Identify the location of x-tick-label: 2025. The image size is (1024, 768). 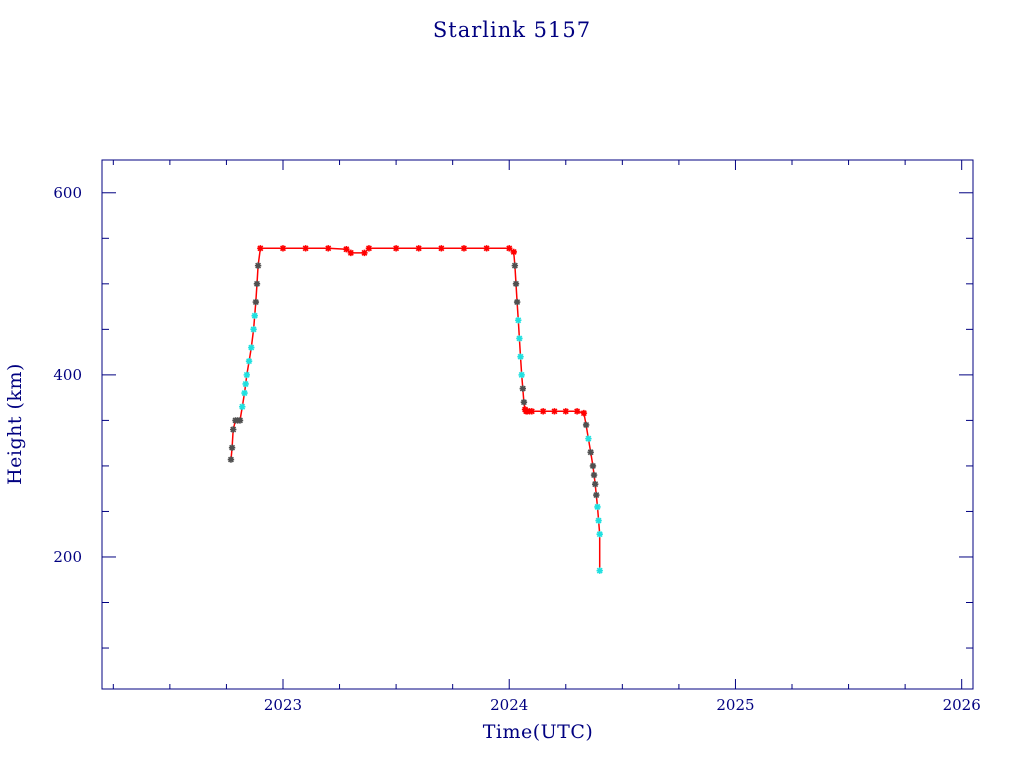
(735, 705).